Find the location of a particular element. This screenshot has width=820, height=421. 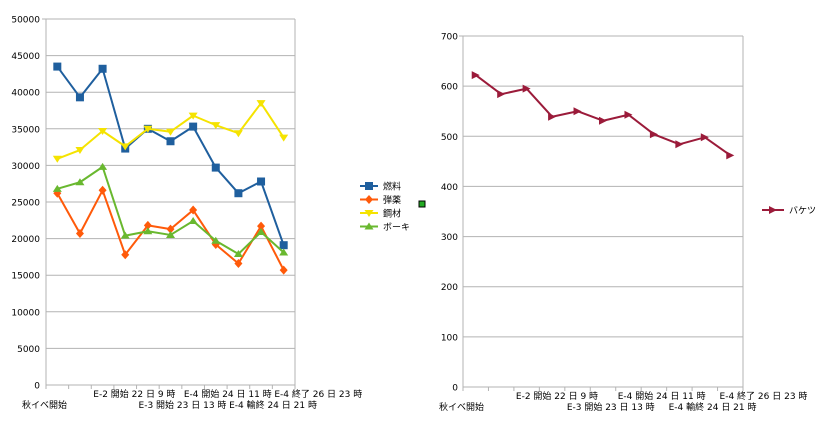

y-tick-label: 30000 is located at coordinates (25, 167).